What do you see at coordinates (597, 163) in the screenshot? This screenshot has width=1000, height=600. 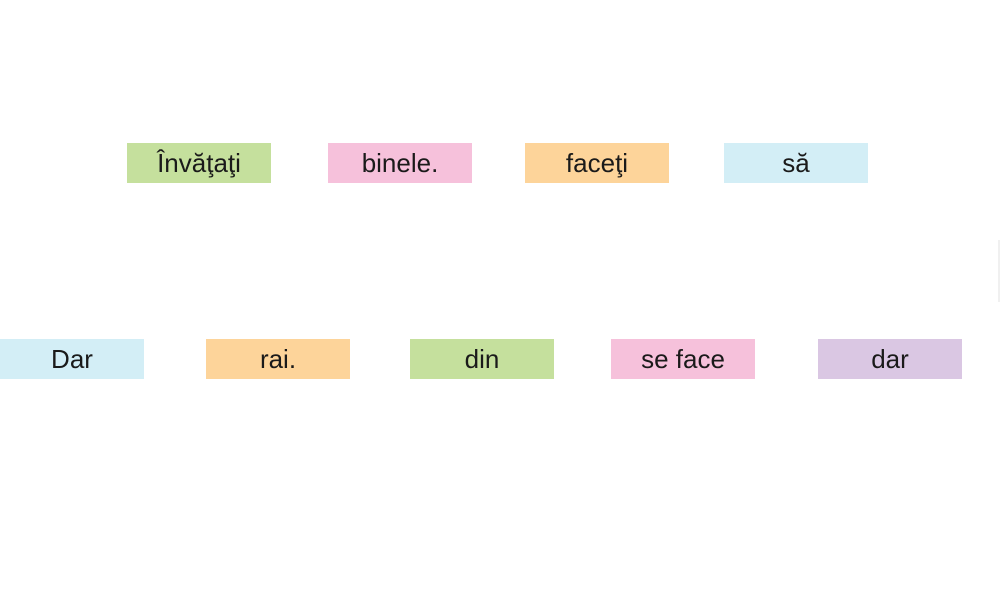 I see `word-card-faceti: faceţi` at bounding box center [597, 163].